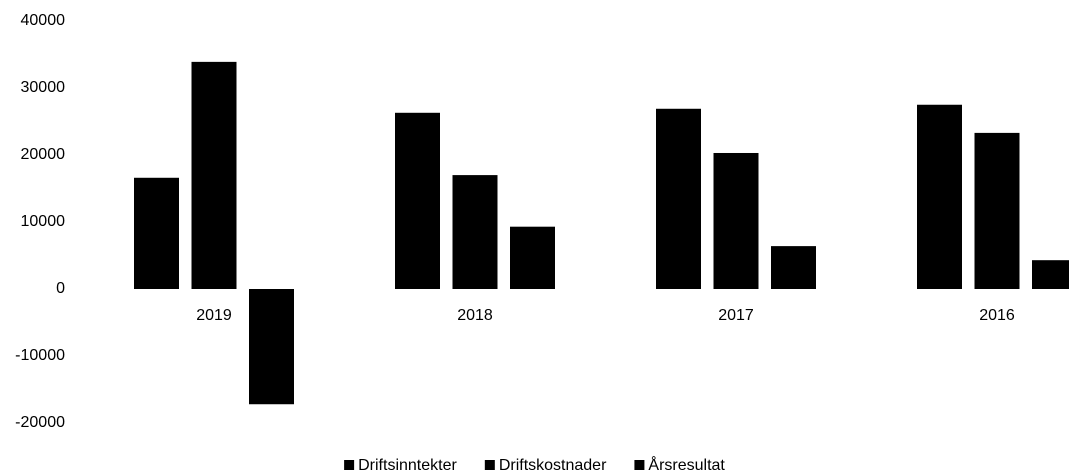 Image resolution: width=1069 pixels, height=475 pixels. Describe the element at coordinates (736, 315) in the screenshot. I see `x-tick-label: 2017` at that location.